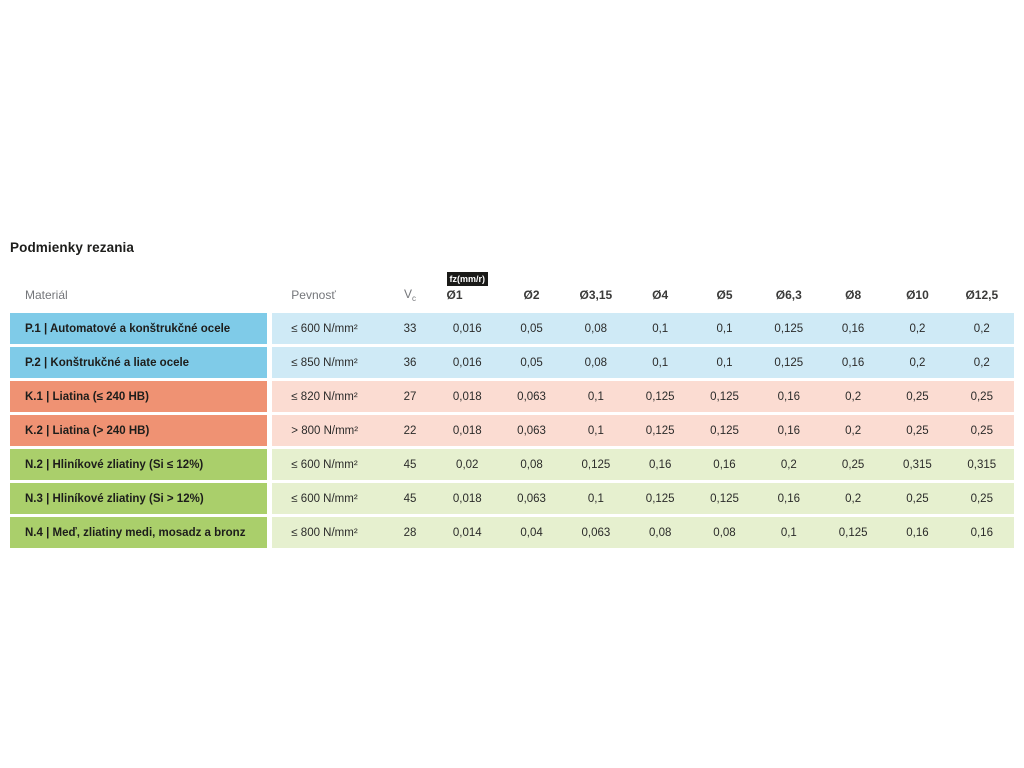 The height and width of the screenshot is (768, 1024). Describe the element at coordinates (724, 295) in the screenshot. I see `header-diameter-5: Ø5` at that location.